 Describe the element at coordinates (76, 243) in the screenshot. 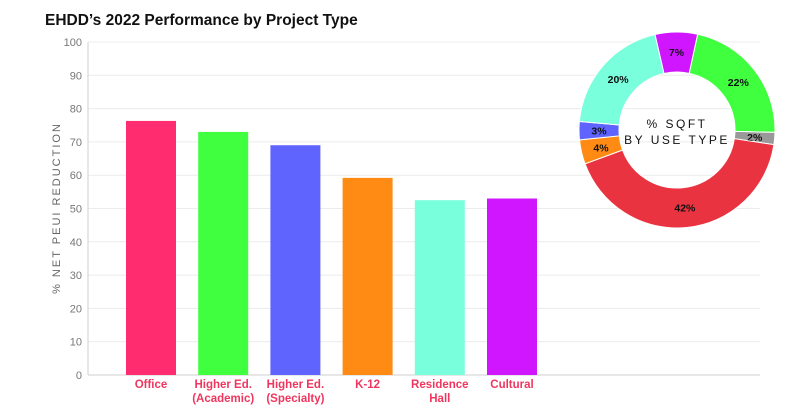

I see `y-tick-label: 40` at that location.